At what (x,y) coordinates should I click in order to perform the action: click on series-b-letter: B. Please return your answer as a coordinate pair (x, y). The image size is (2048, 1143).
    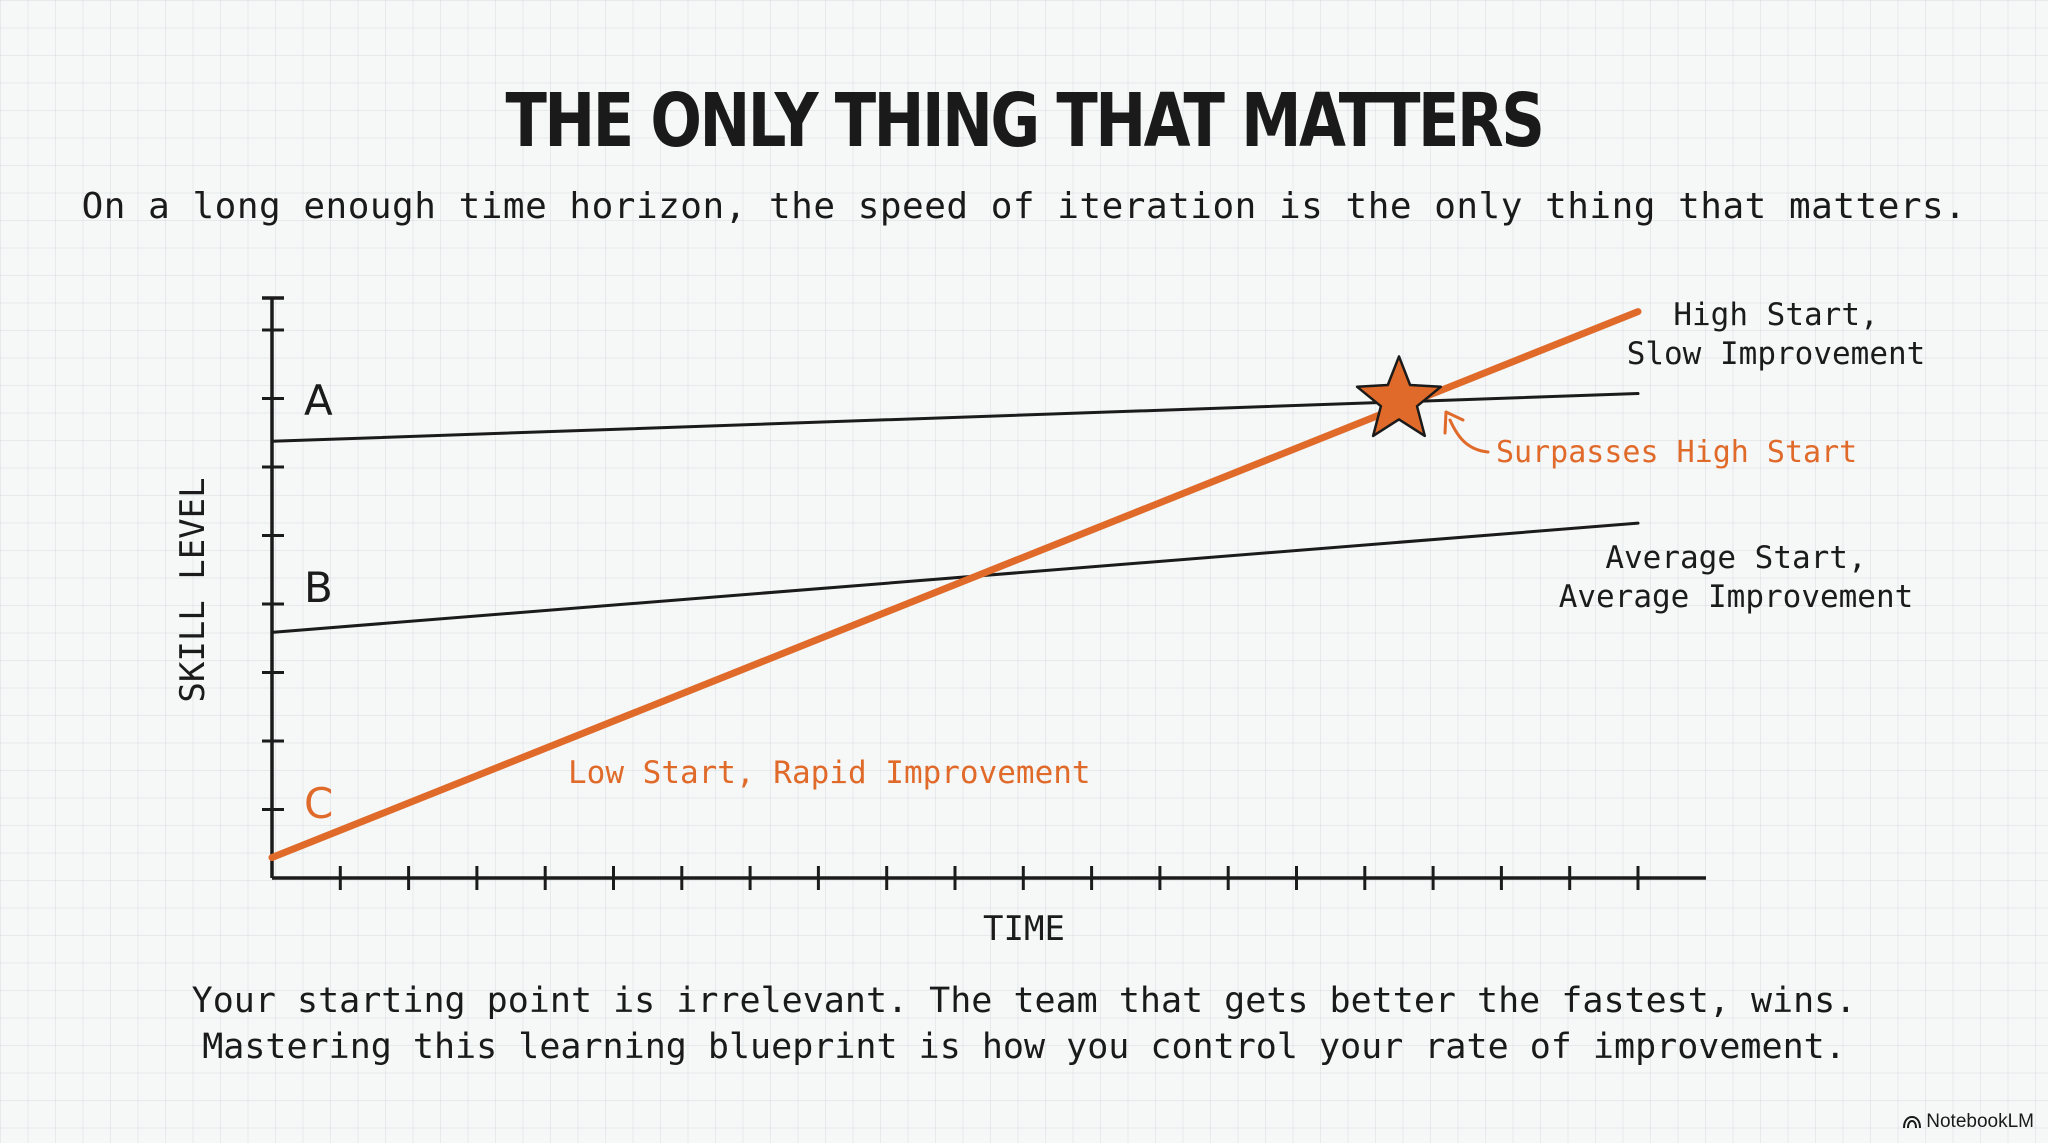
    Looking at the image, I should click on (318, 587).